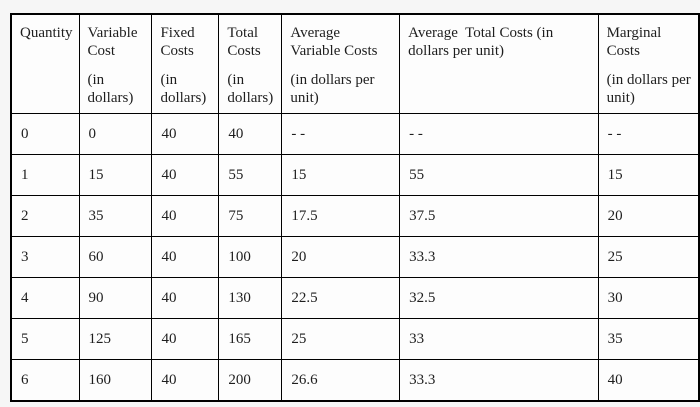 Image resolution: width=700 pixels, height=407 pixels. What do you see at coordinates (341, 380) in the screenshot?
I see `cell-r6-c4: 26.6` at bounding box center [341, 380].